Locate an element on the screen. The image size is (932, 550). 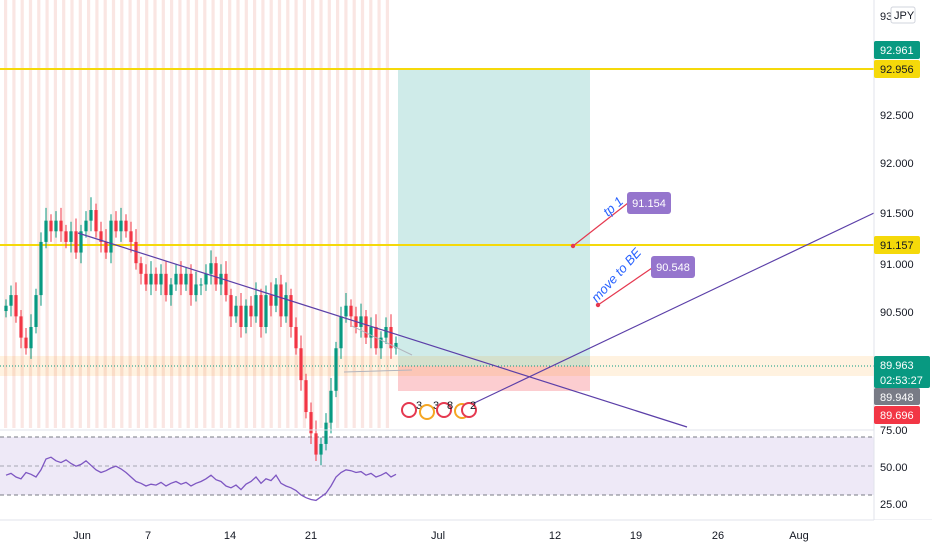
position-target-zone is located at coordinates (494, 218).